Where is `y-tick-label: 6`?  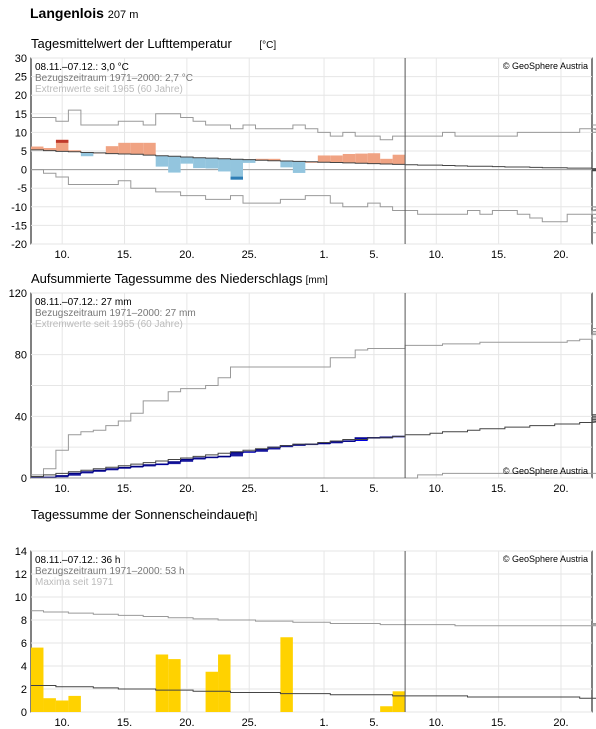
y-tick-label: 6 is located at coordinates (24, 644).